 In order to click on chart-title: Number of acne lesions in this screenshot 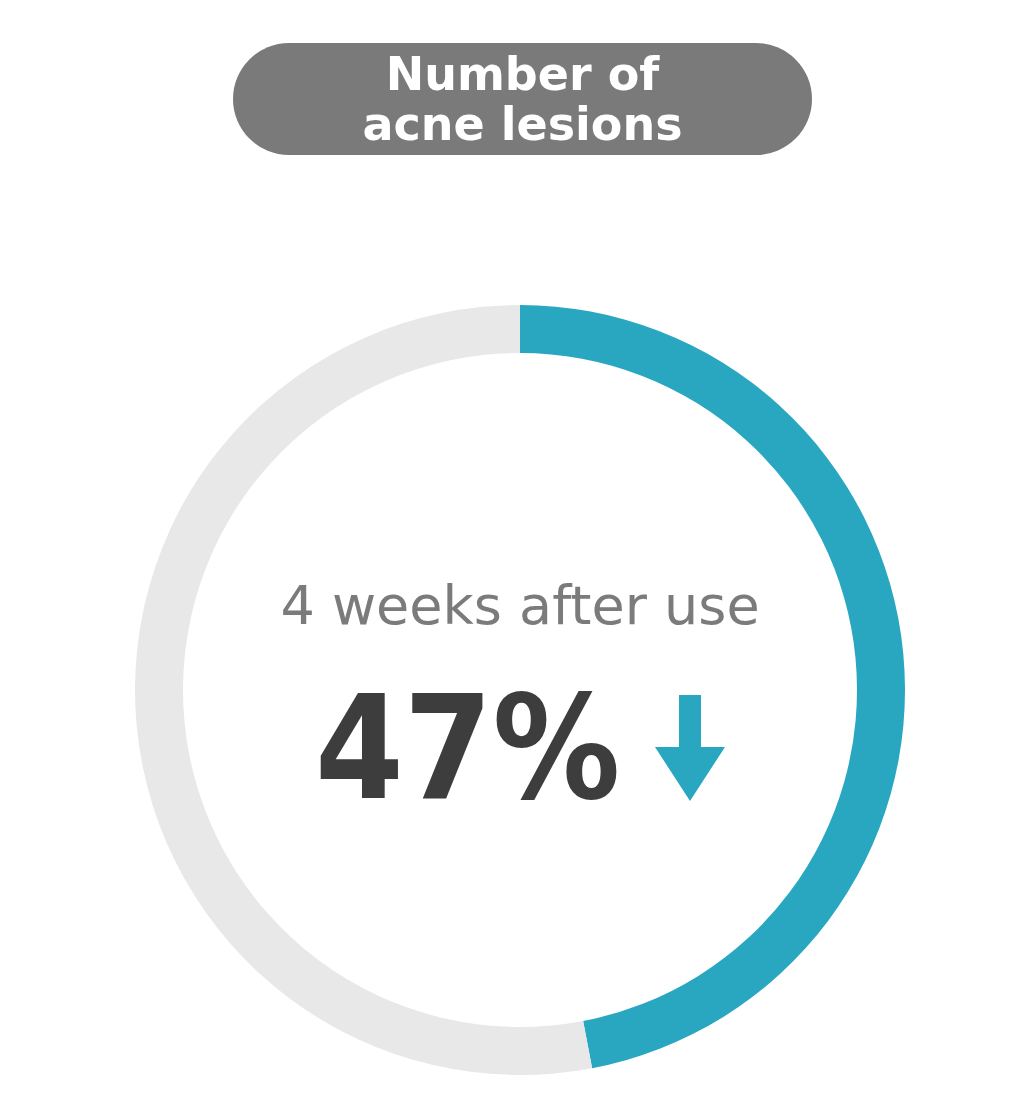, I will do `click(522, 99)`.